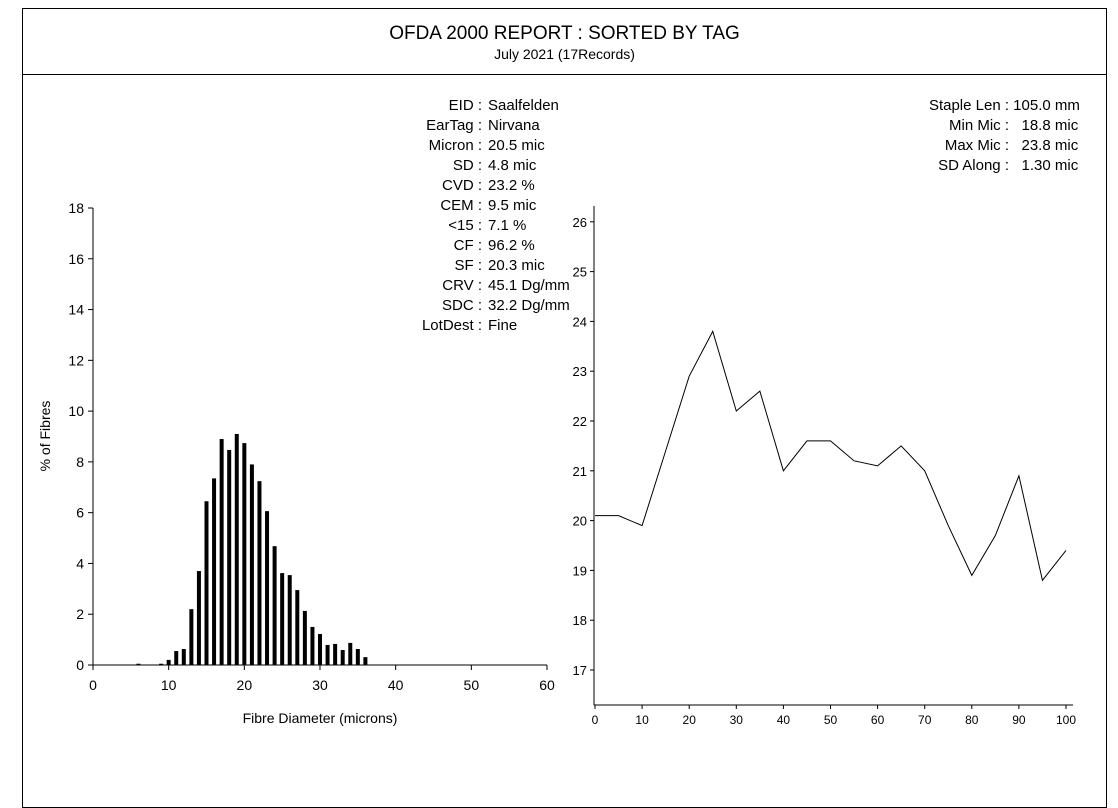  What do you see at coordinates (580, 371) in the screenshot?
I see `y-tick-label: 23` at bounding box center [580, 371].